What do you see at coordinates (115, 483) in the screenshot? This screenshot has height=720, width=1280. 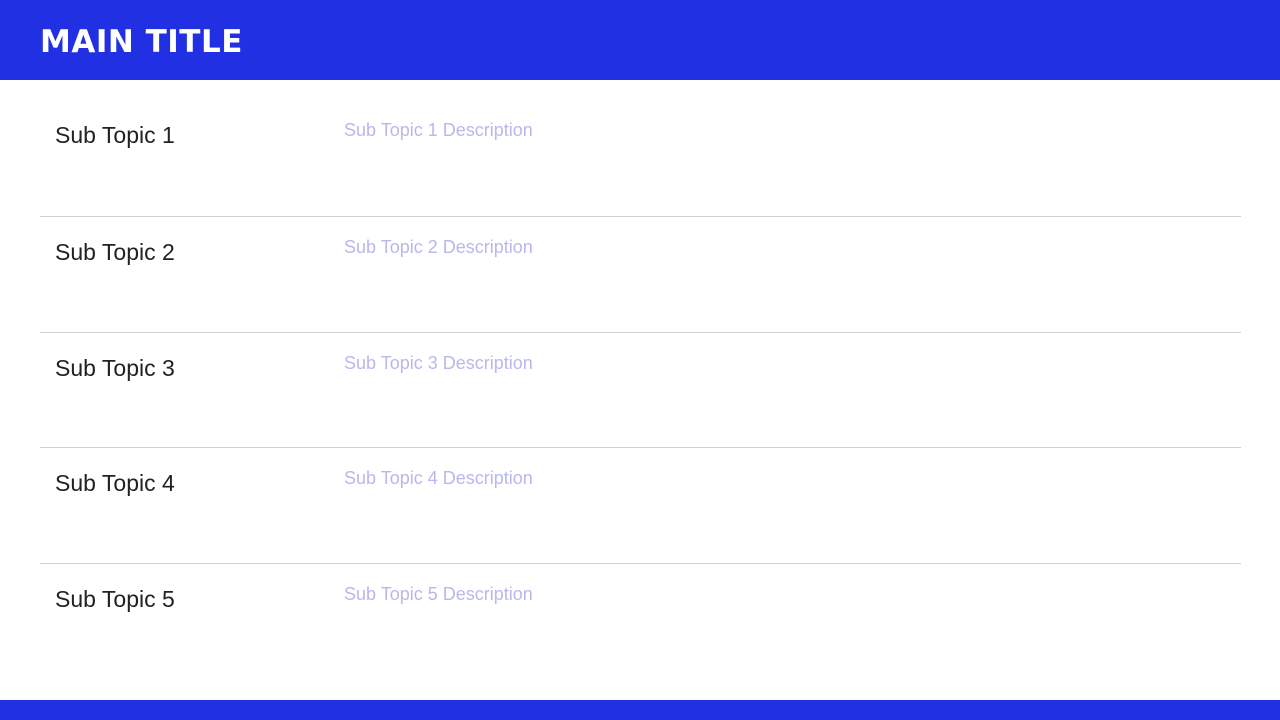 I see `topic-label: Sub Topic 4` at bounding box center [115, 483].